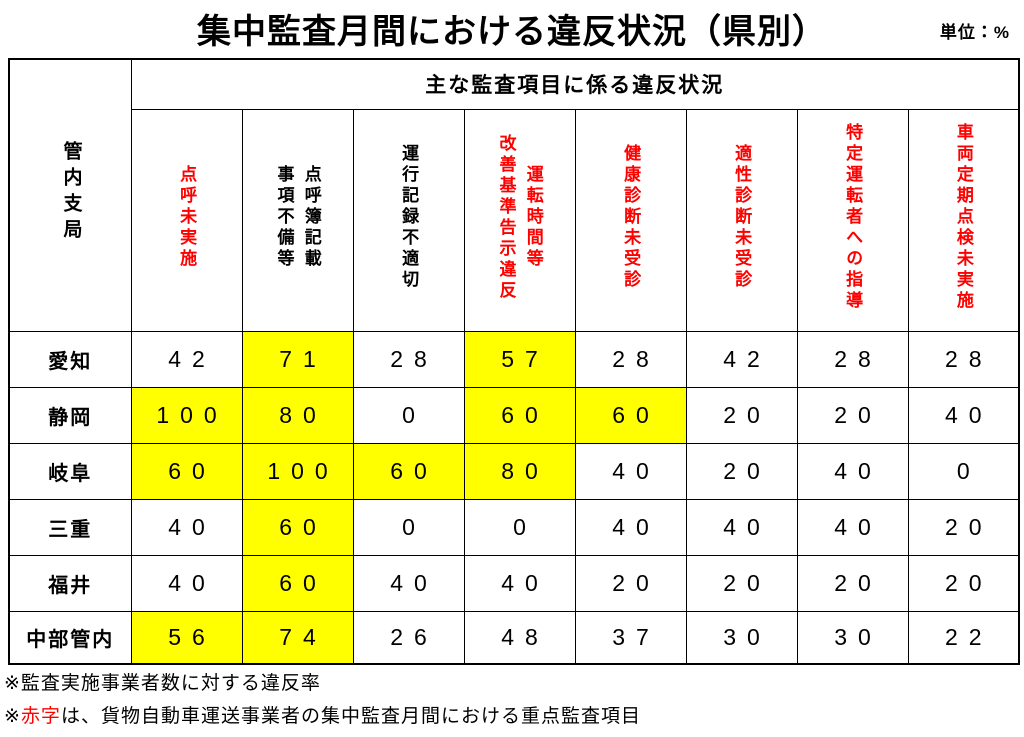  Describe the element at coordinates (12, 716) in the screenshot. I see `note-prefix: ※` at that location.